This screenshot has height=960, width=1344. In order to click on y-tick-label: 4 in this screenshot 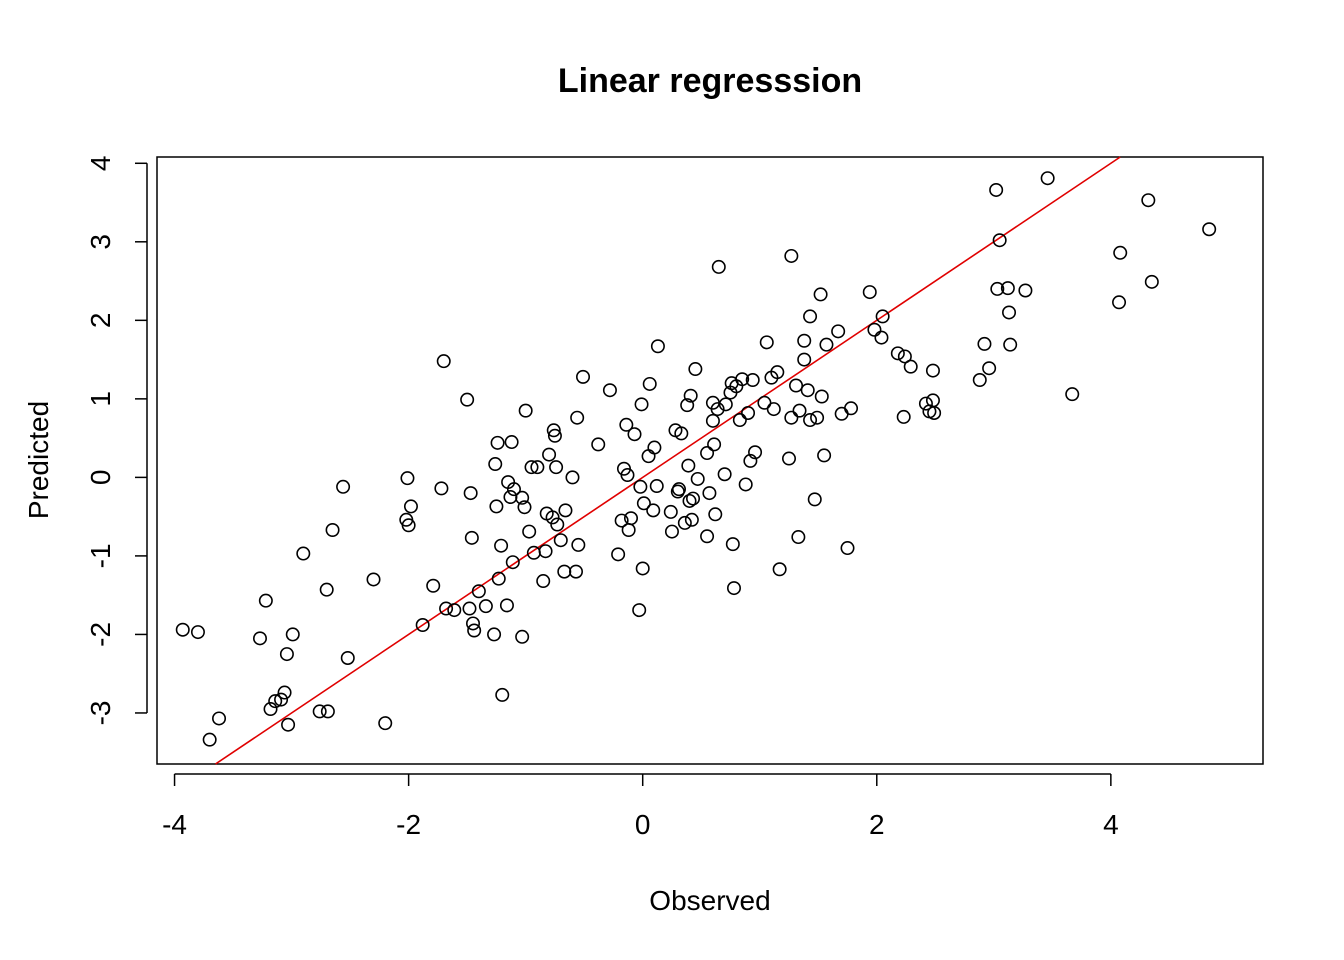, I will do `click(100, 163)`.